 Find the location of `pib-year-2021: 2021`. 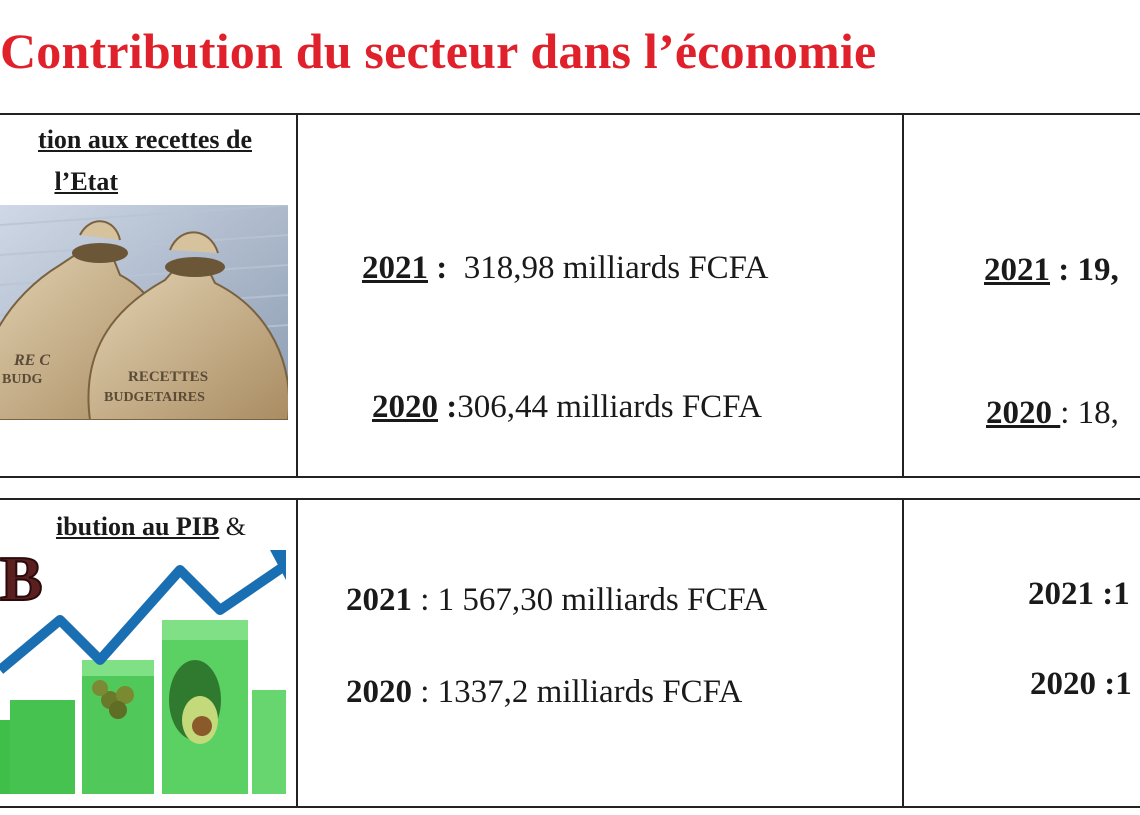

pib-year-2021: 2021 is located at coordinates (379, 600).